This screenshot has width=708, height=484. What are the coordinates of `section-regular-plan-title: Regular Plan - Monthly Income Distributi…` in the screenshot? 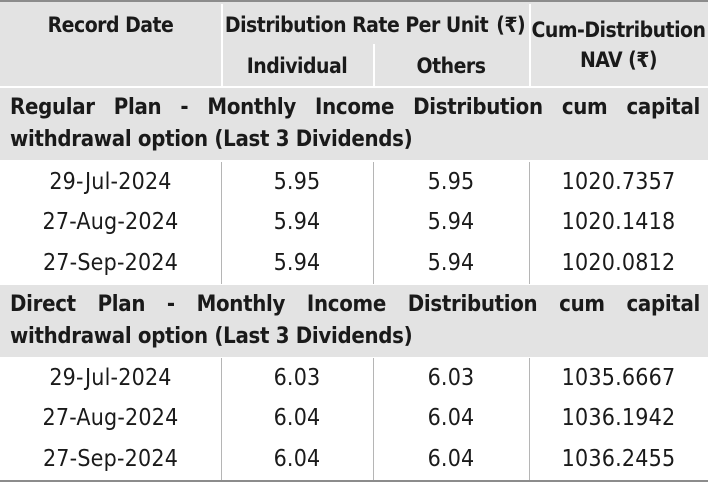 It's located at (354, 124).